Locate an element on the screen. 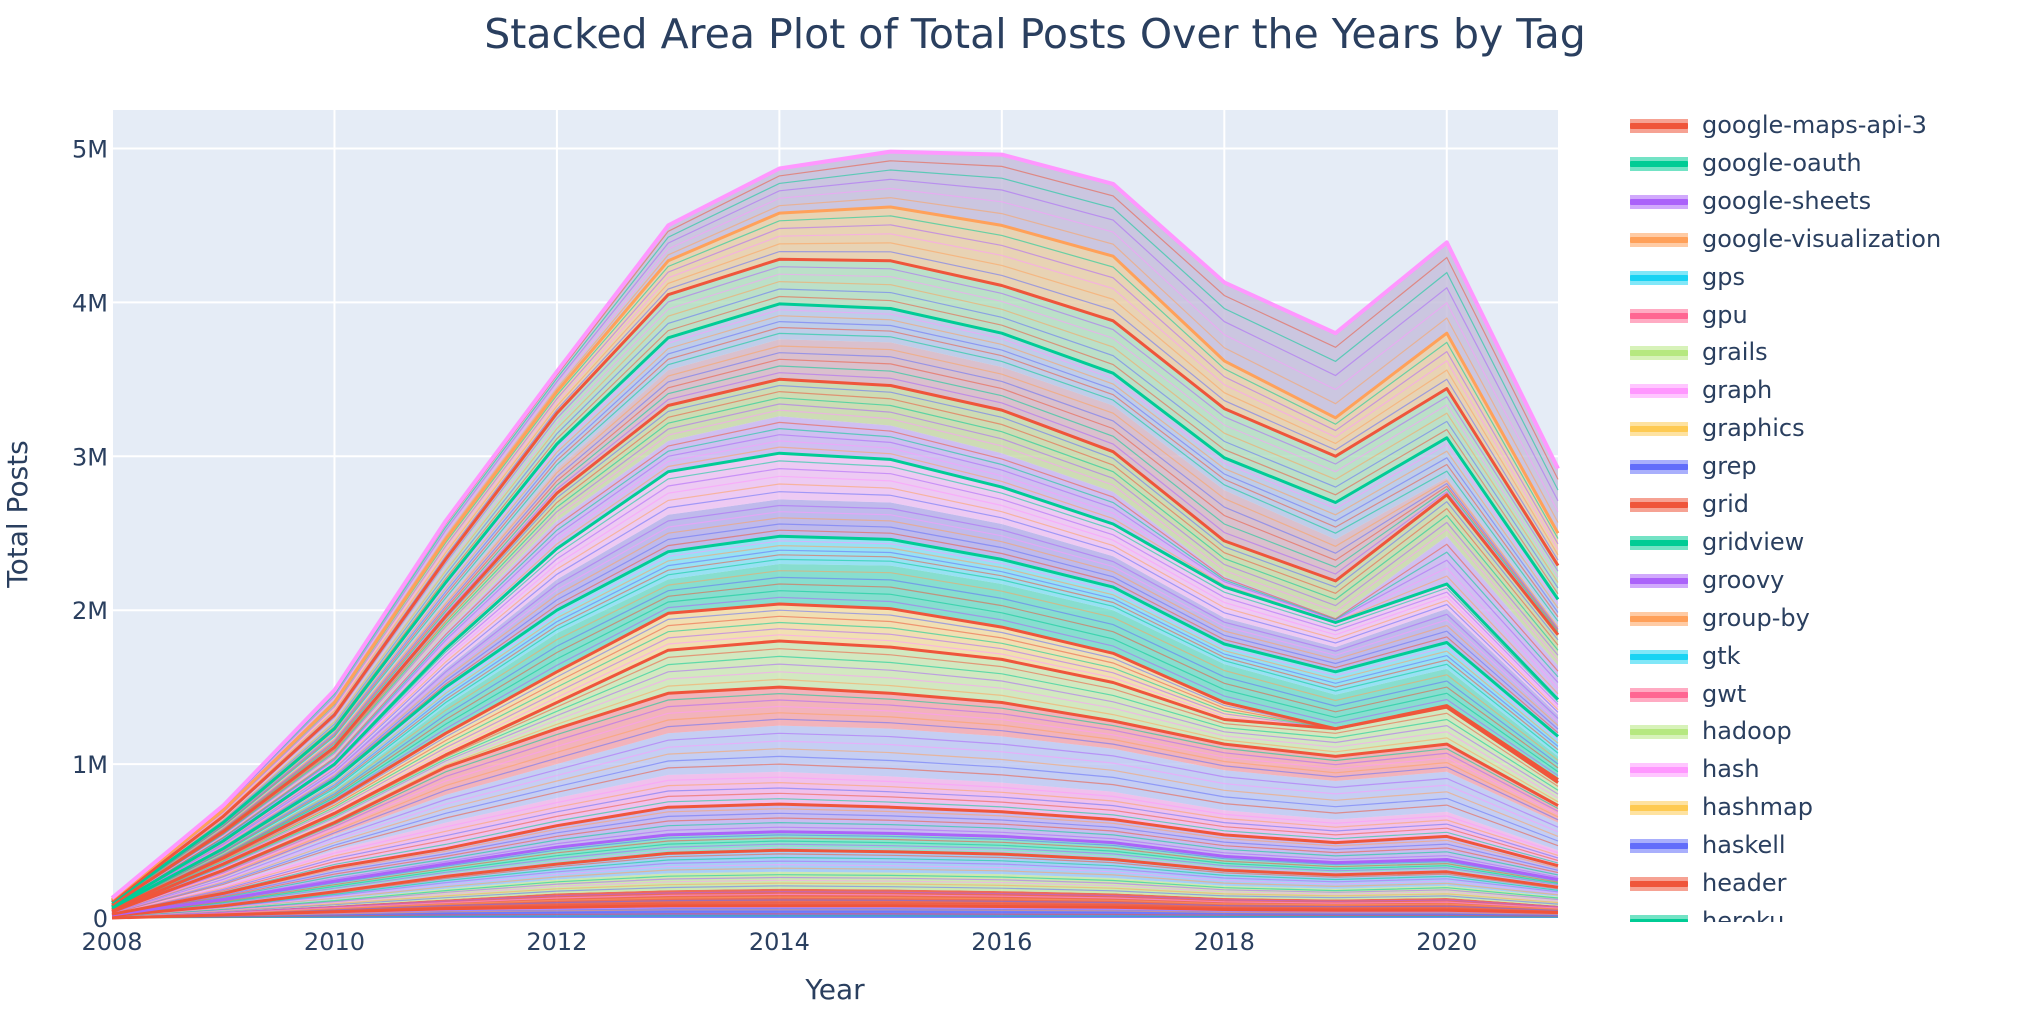 This screenshot has width=2040, height=1028. legend-item: grails is located at coordinates (1835, 352).